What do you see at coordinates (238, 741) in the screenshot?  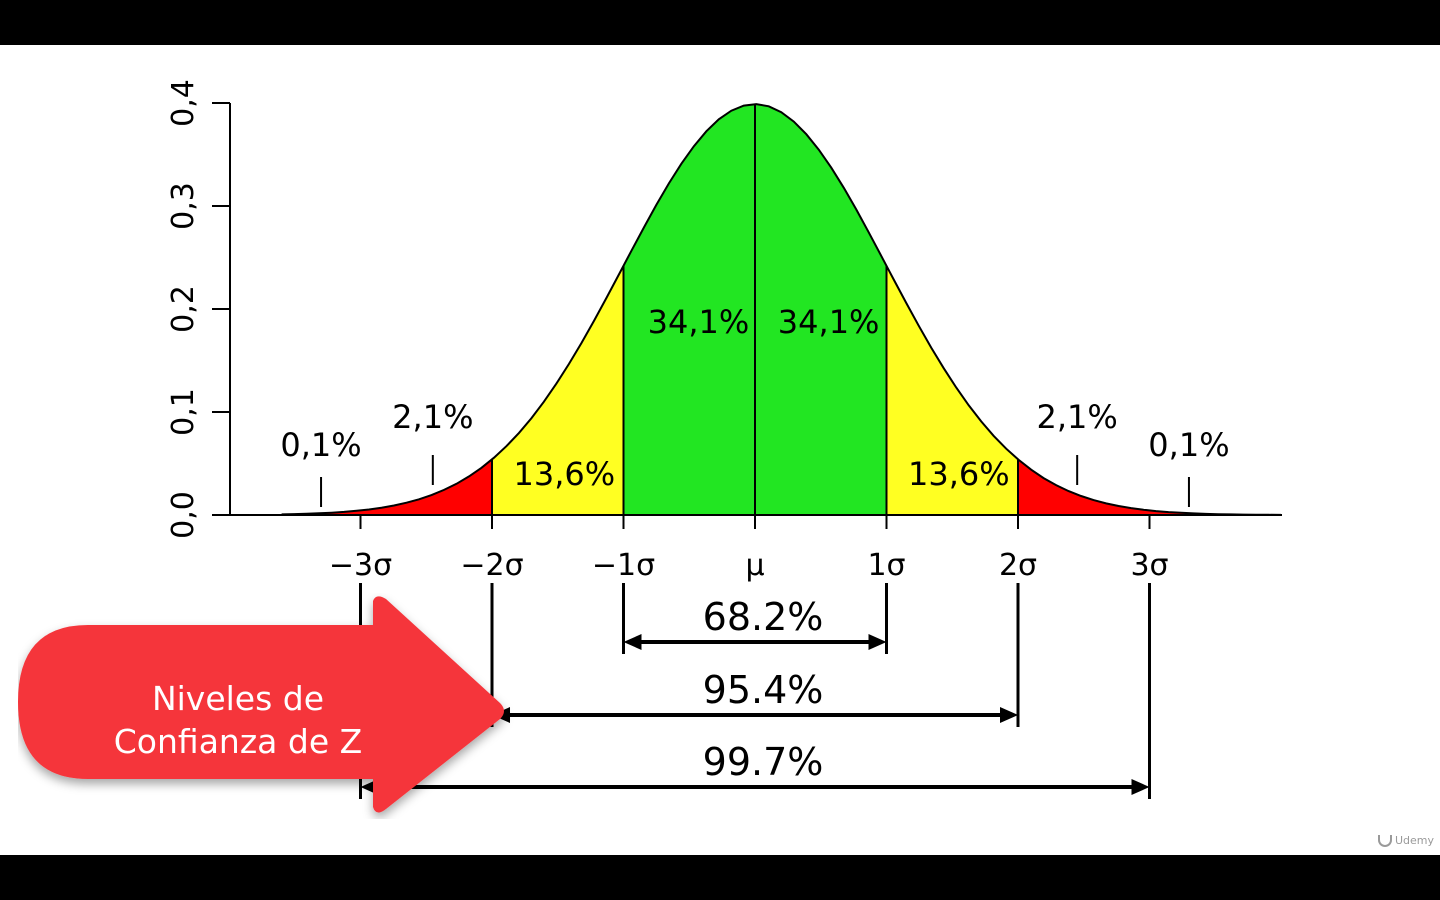 I see `callout-line-2: Confianza de Z` at bounding box center [238, 741].